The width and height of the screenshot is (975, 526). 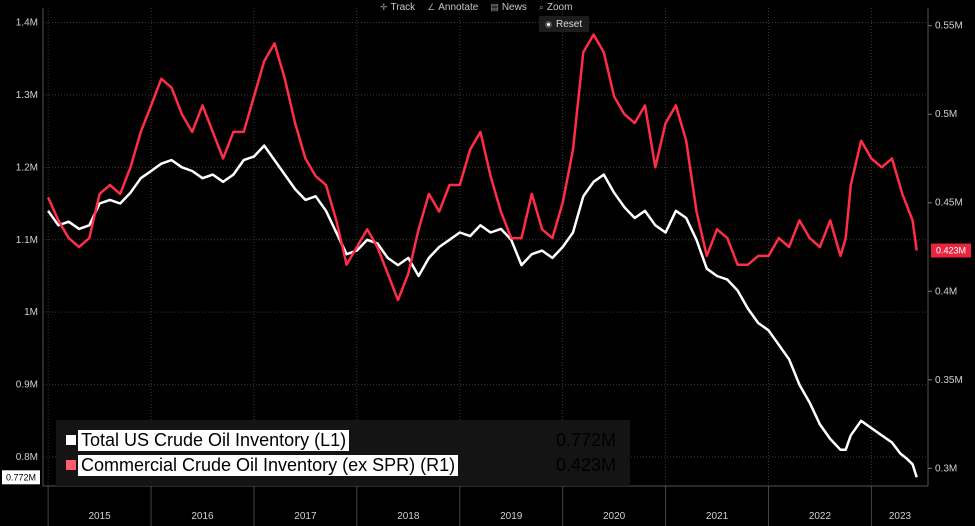 What do you see at coordinates (431, 6) in the screenshot?
I see `pencil-icon: ∠` at bounding box center [431, 6].